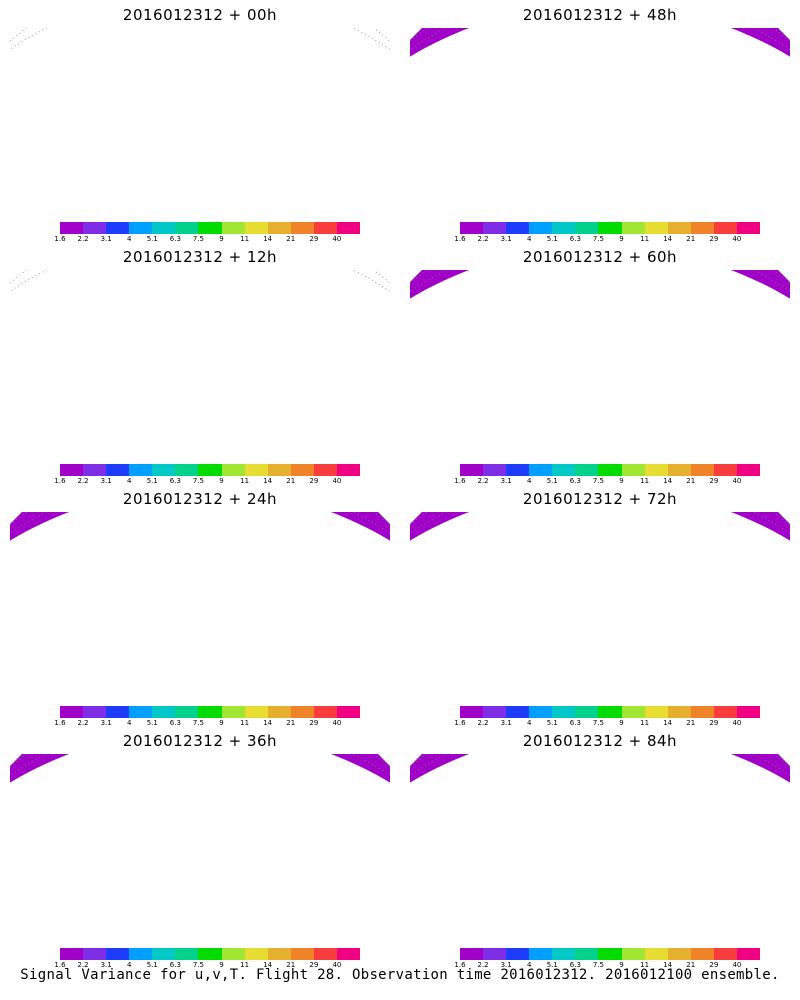 The image size is (800, 1000). What do you see at coordinates (152, 965) in the screenshot?
I see `colorbar-tick-label: 5.1` at bounding box center [152, 965].